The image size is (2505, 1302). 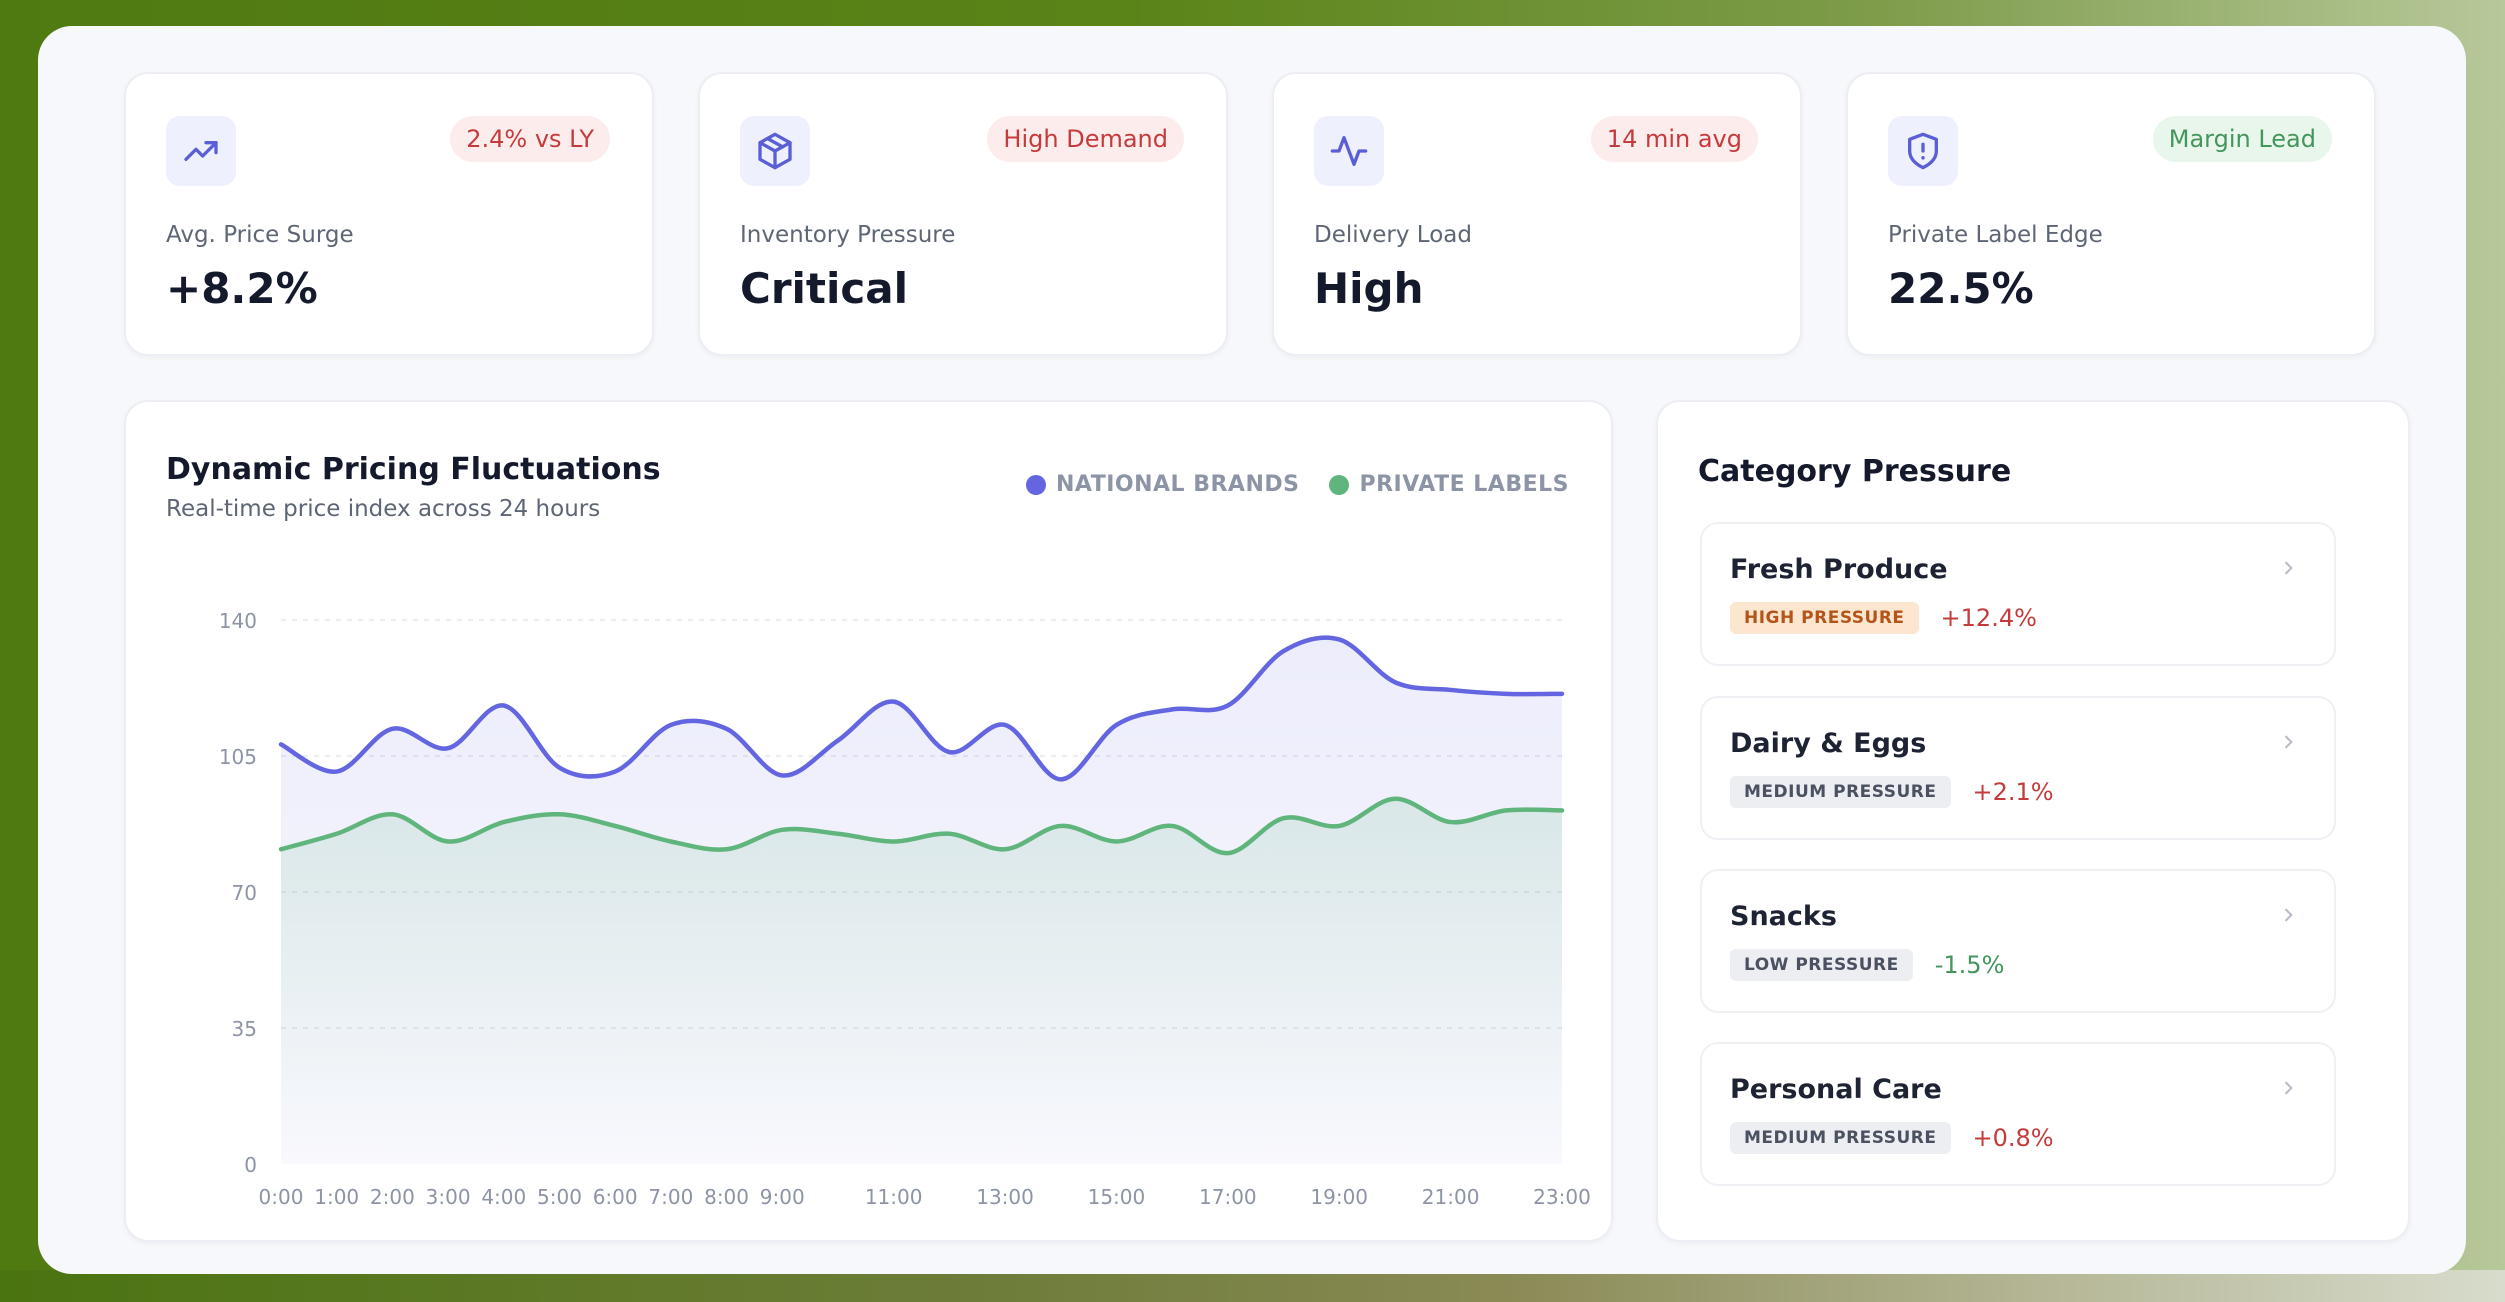 What do you see at coordinates (848, 235) in the screenshot?
I see `stat-label: Inventory Pressure` at bounding box center [848, 235].